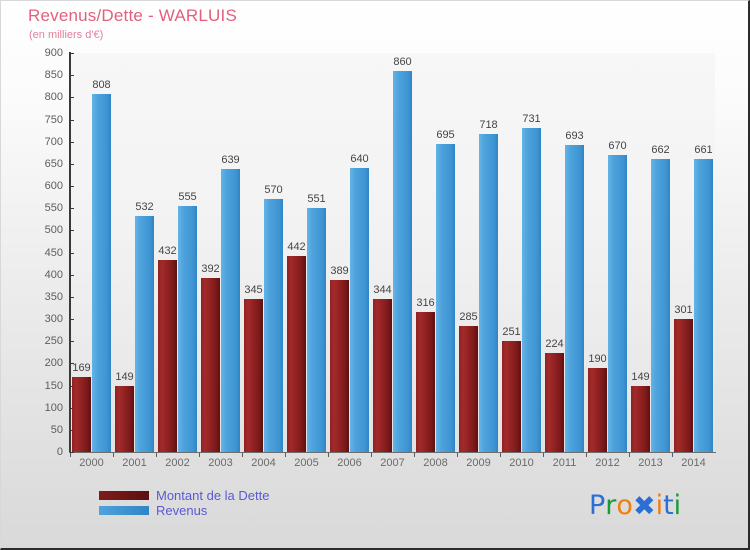 This screenshot has width=750, height=550. I want to click on bar-dette-2006, so click(339, 365).